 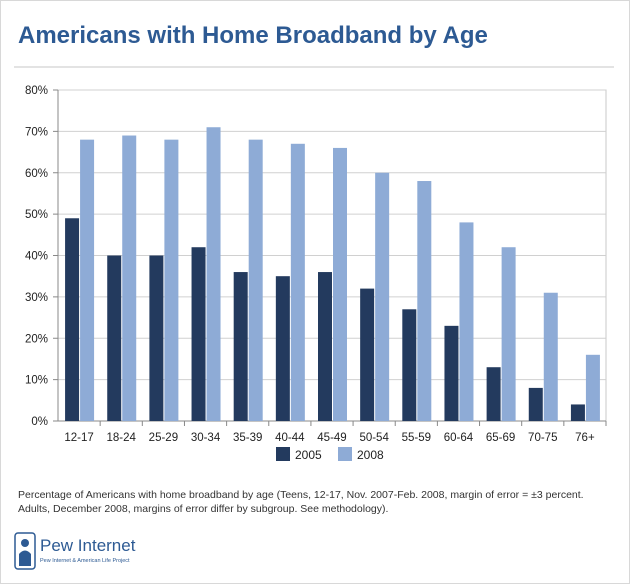 I want to click on pew-logo-icon, so click(x=25, y=551).